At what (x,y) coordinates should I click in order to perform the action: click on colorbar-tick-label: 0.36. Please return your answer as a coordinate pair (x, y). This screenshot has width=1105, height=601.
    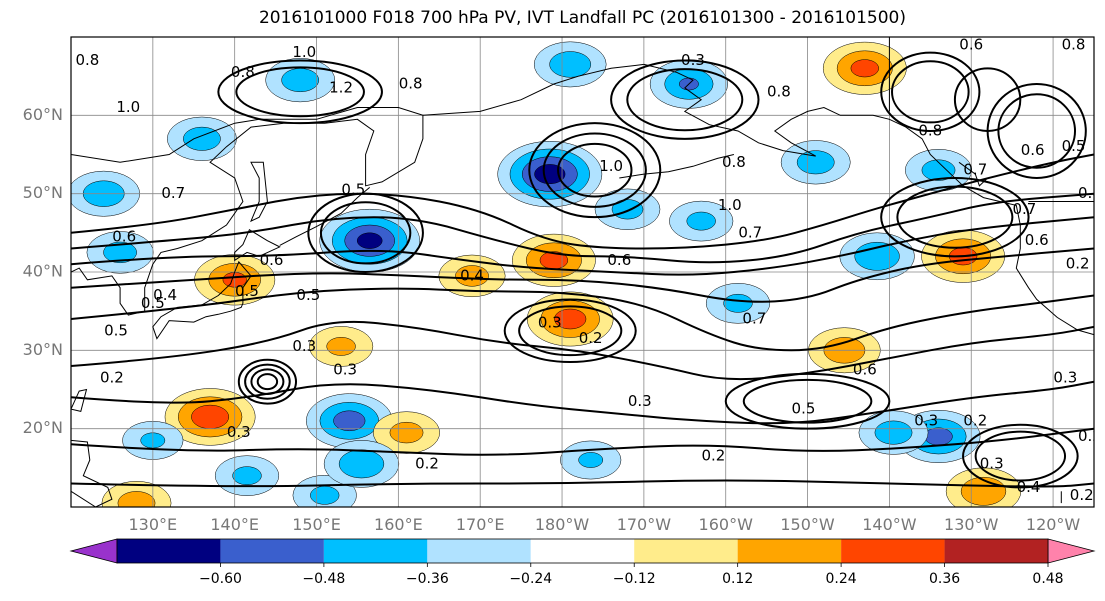
    Looking at the image, I should click on (944, 579).